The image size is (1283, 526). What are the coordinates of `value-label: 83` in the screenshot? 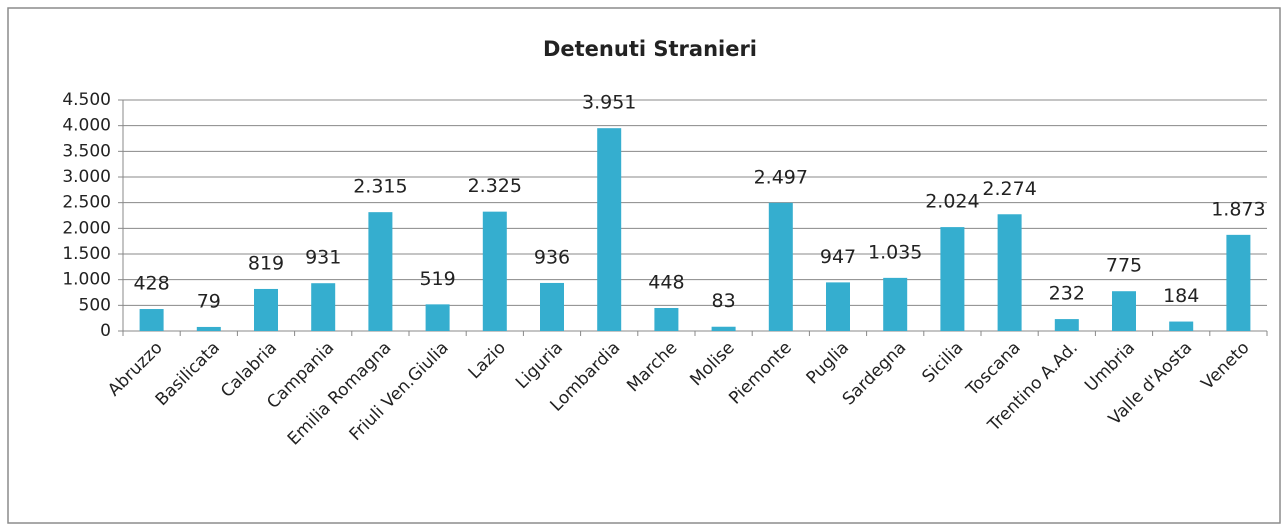 It's located at (724, 301).